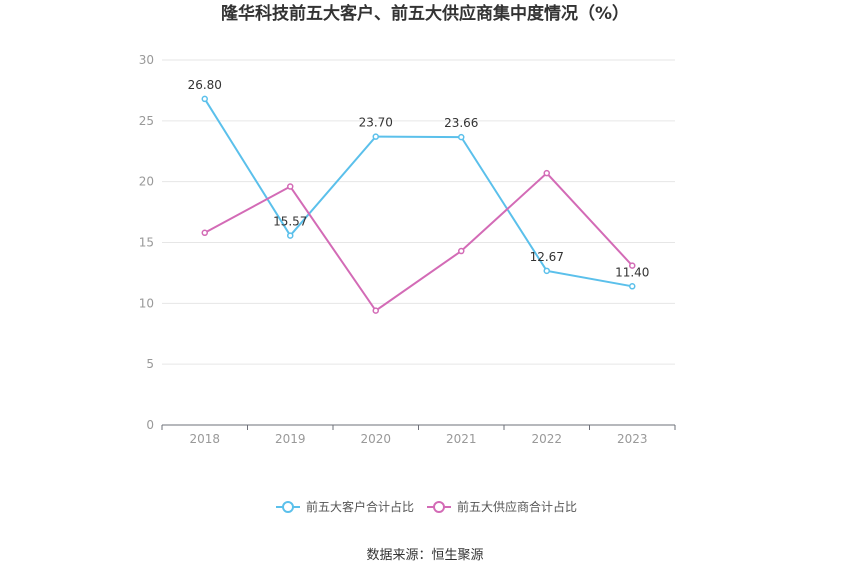 This screenshot has height=575, width=850. Describe the element at coordinates (547, 257) in the screenshot. I see `data-label: 12.67` at that location.